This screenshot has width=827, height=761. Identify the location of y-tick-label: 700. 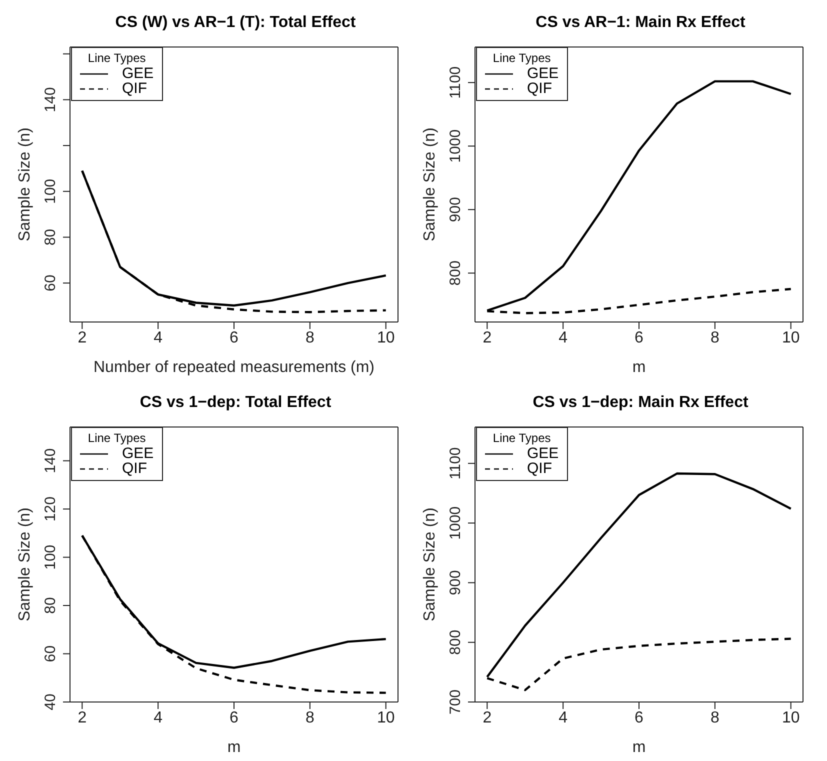
(455, 702).